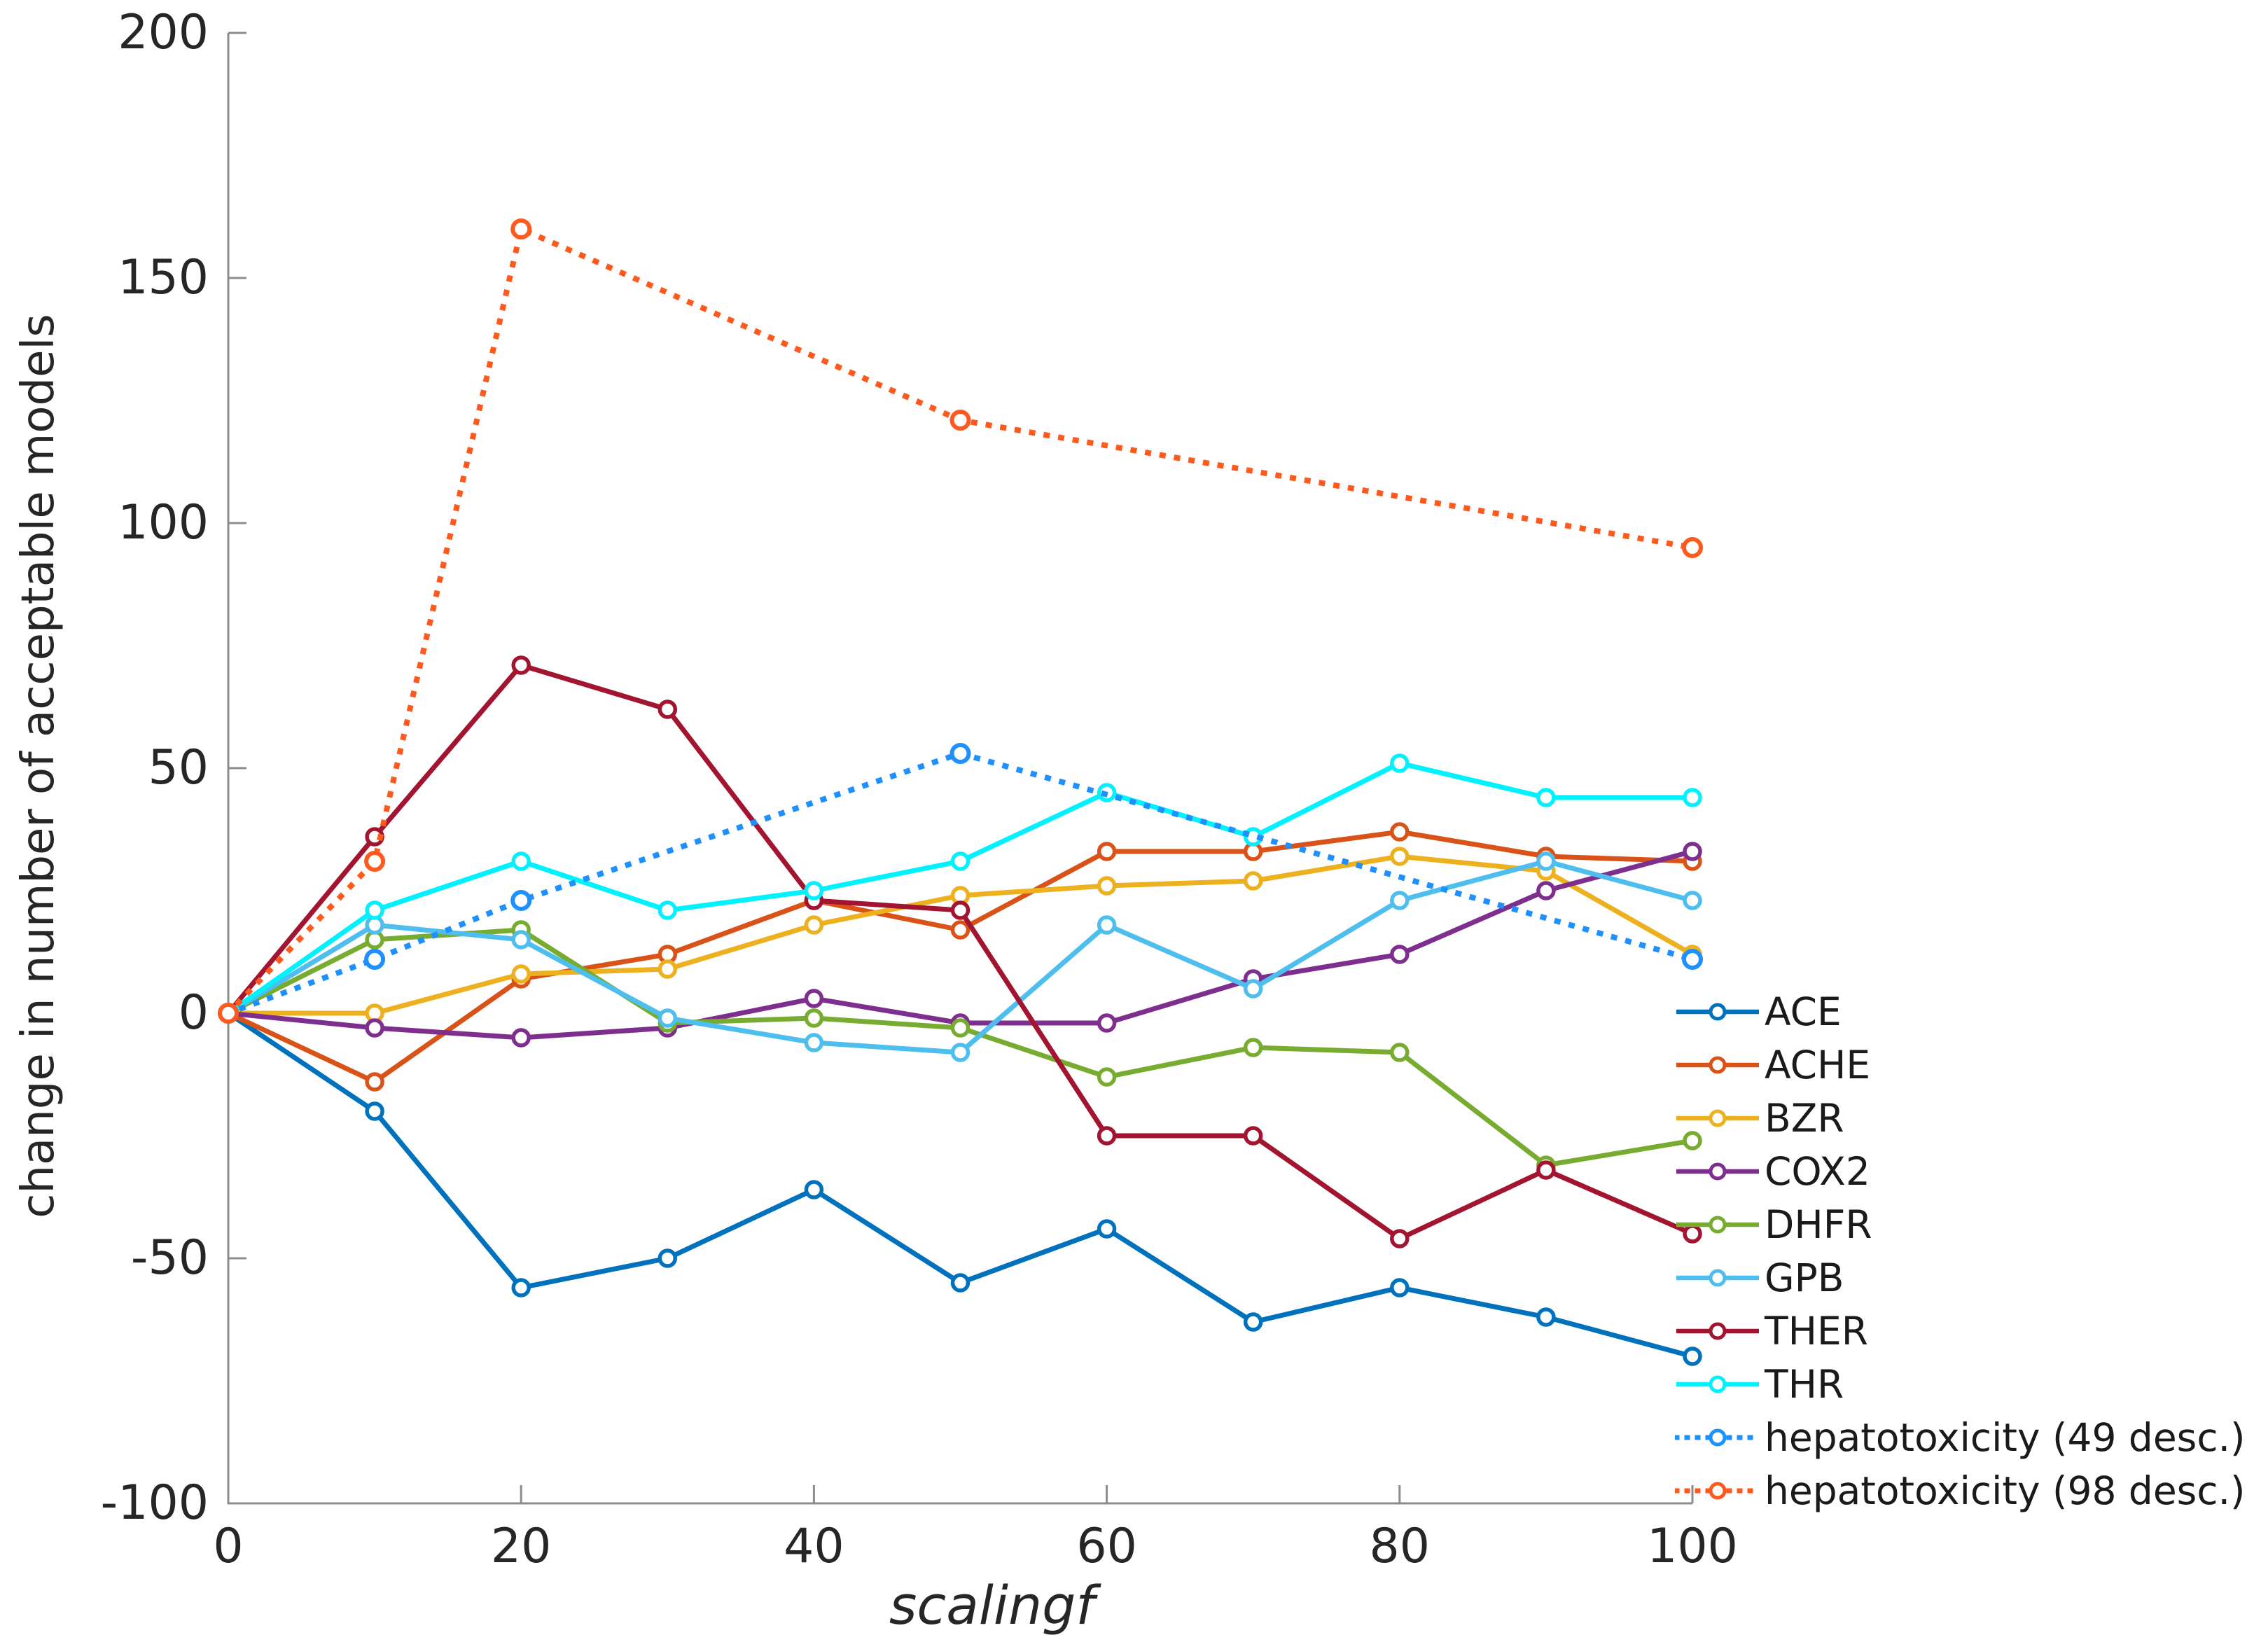 Image resolution: width=2268 pixels, height=1649 pixels. What do you see at coordinates (1816, 1331) in the screenshot?
I see `legend-label: THER` at bounding box center [1816, 1331].